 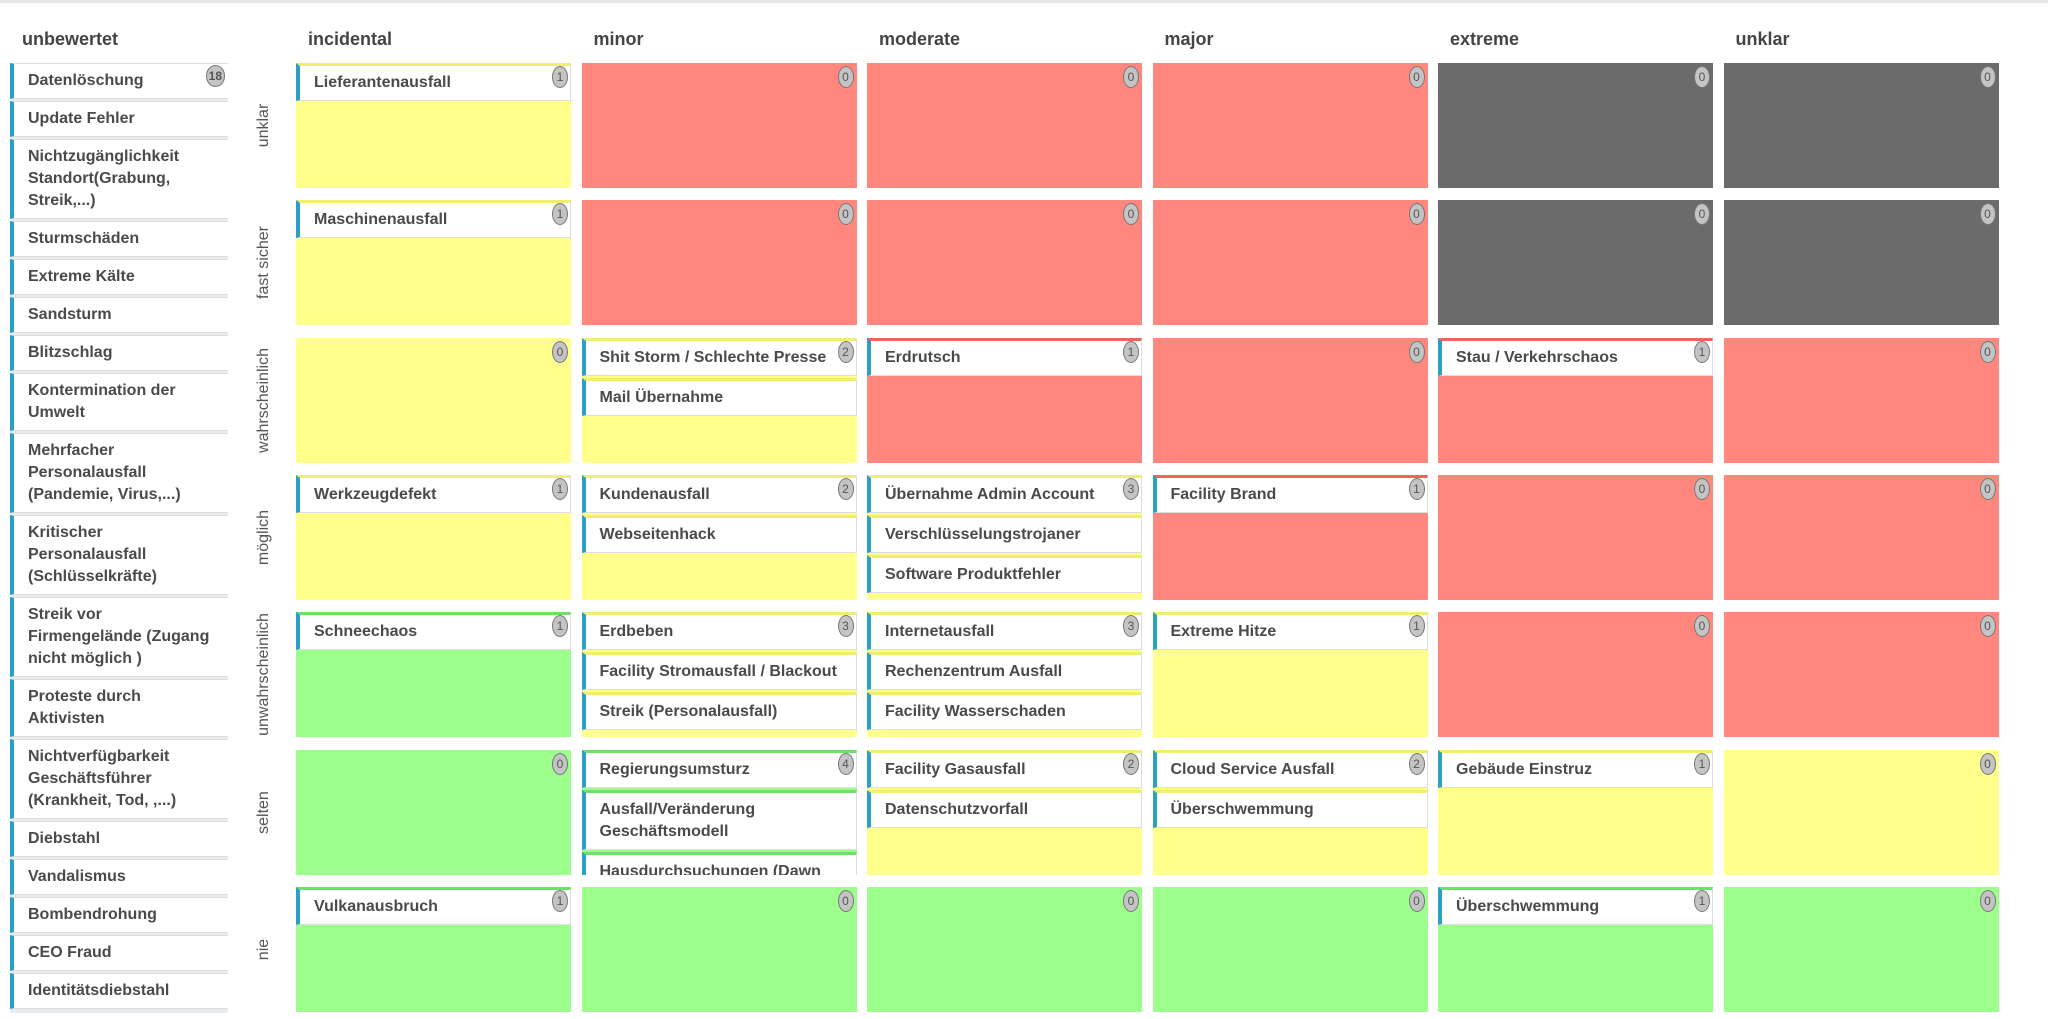 I want to click on matrix-cell: 1 Schneechaos, so click(x=433, y=675).